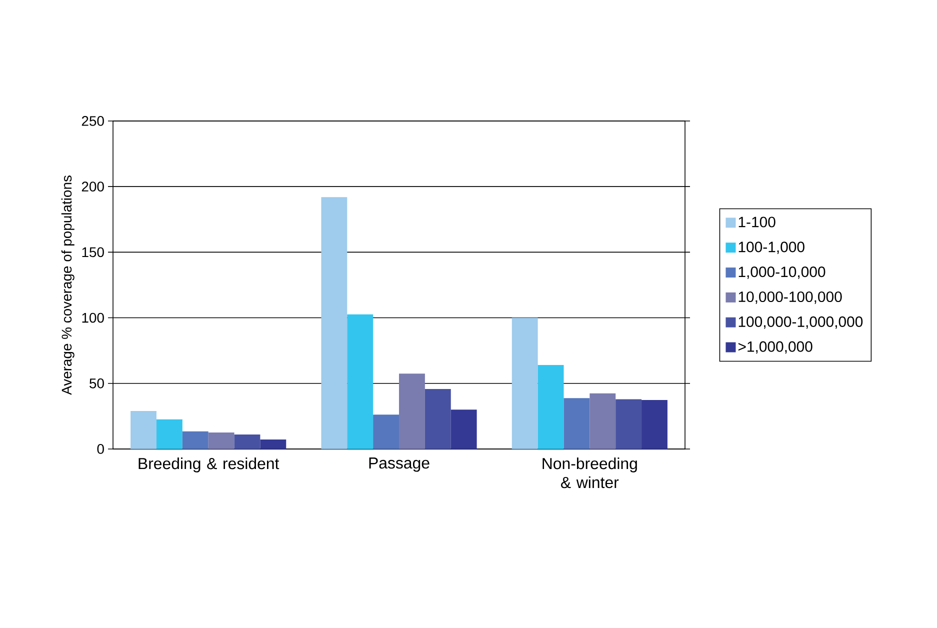  Describe the element at coordinates (100, 449) in the screenshot. I see `y-tick-label: 0` at that location.